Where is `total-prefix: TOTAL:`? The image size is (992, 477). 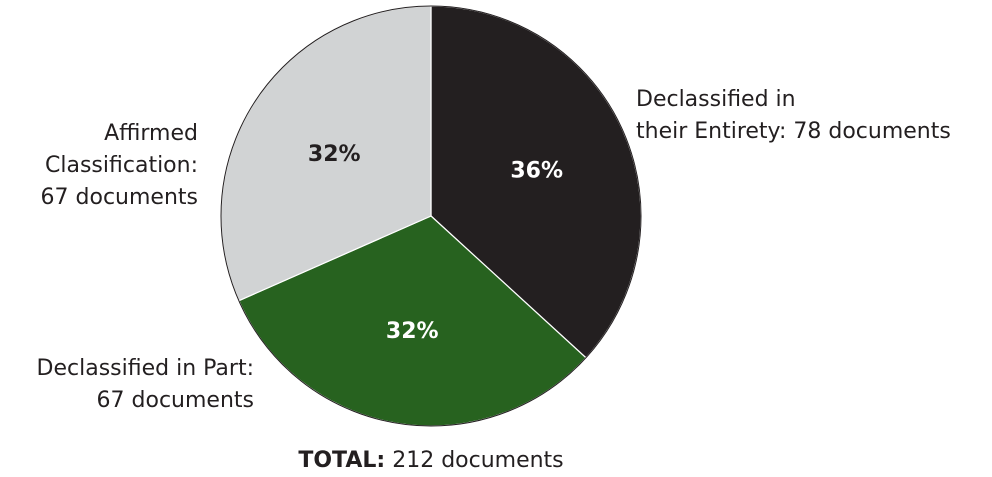
total-prefix: TOTAL: is located at coordinates (342, 460).